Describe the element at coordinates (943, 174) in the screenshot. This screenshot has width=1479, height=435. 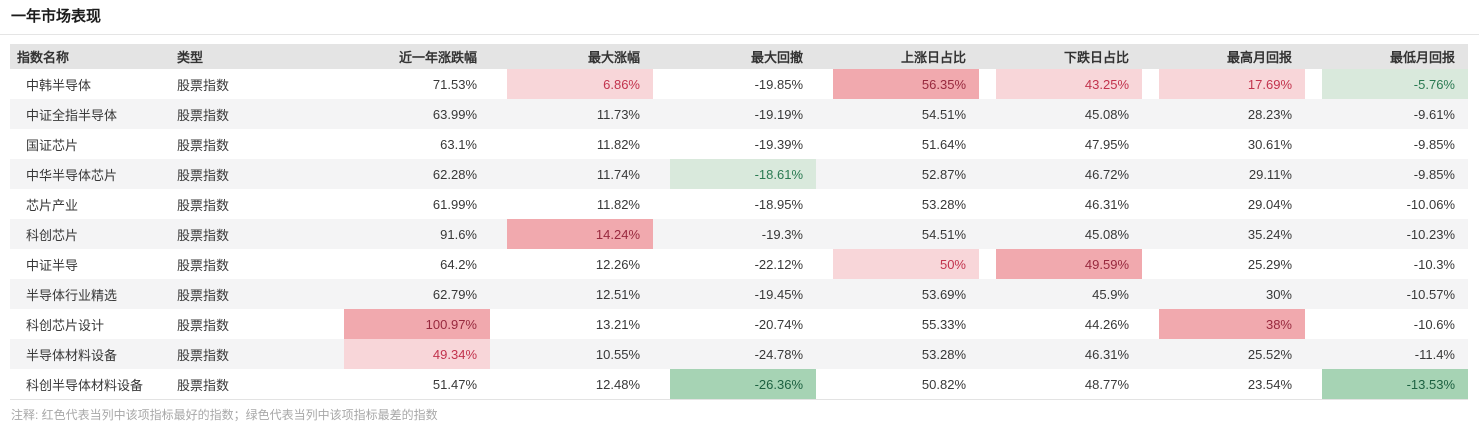
I see `metric-value: 52.87%` at that location.